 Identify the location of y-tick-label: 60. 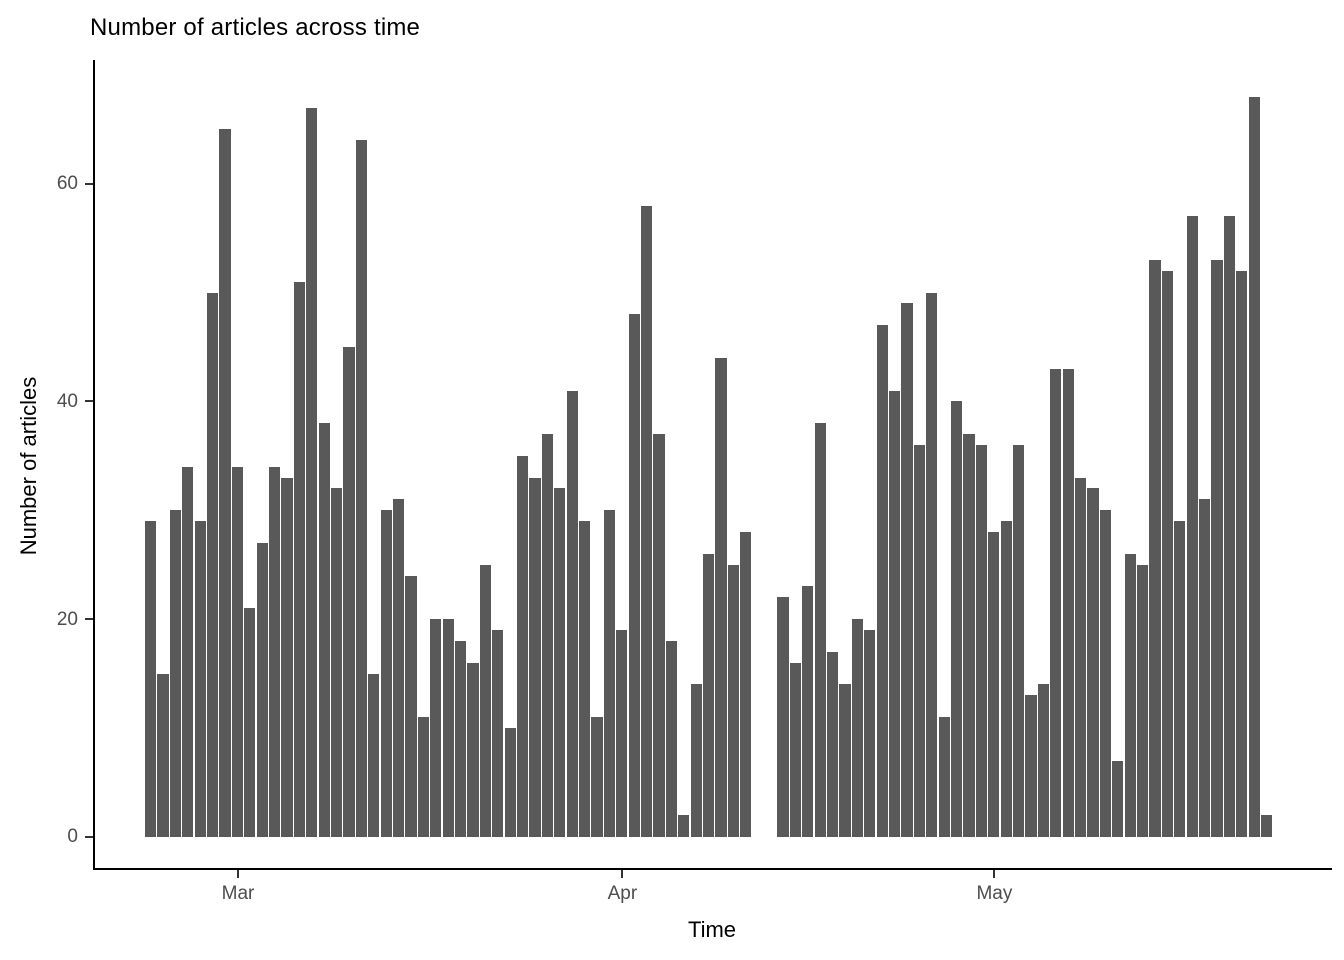
(67, 184).